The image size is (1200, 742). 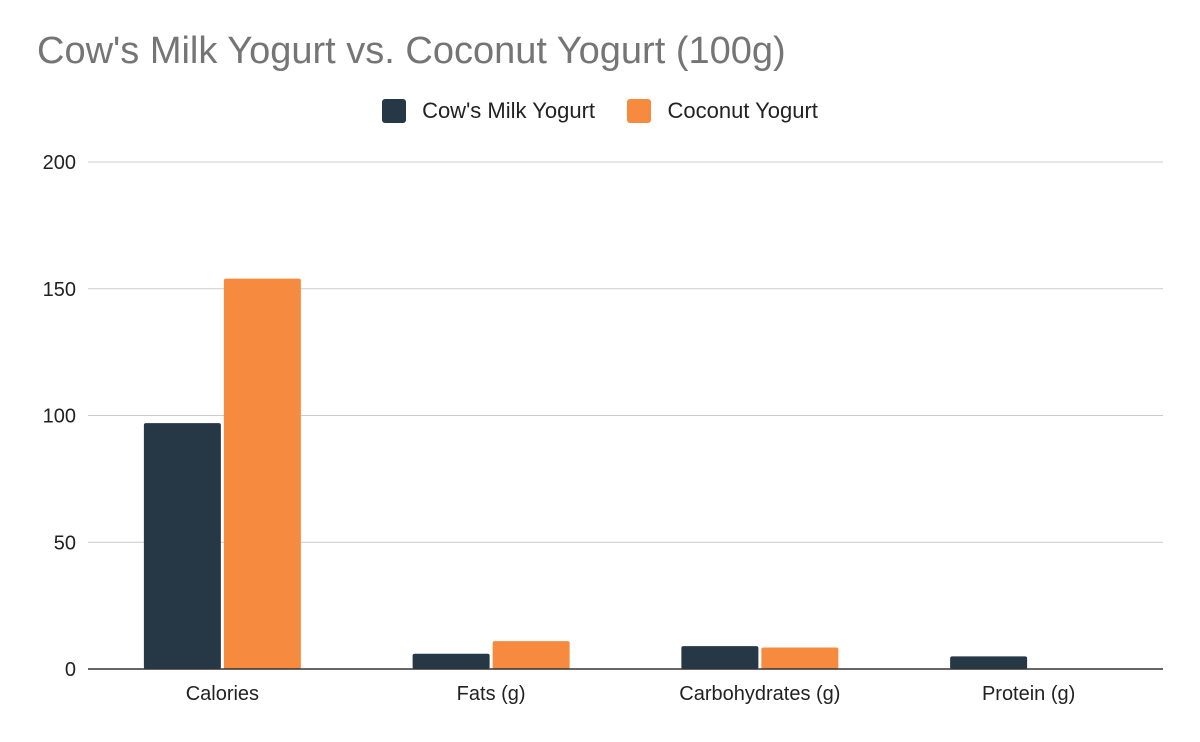 What do you see at coordinates (70, 670) in the screenshot?
I see `y-tick-label-0: 0` at bounding box center [70, 670].